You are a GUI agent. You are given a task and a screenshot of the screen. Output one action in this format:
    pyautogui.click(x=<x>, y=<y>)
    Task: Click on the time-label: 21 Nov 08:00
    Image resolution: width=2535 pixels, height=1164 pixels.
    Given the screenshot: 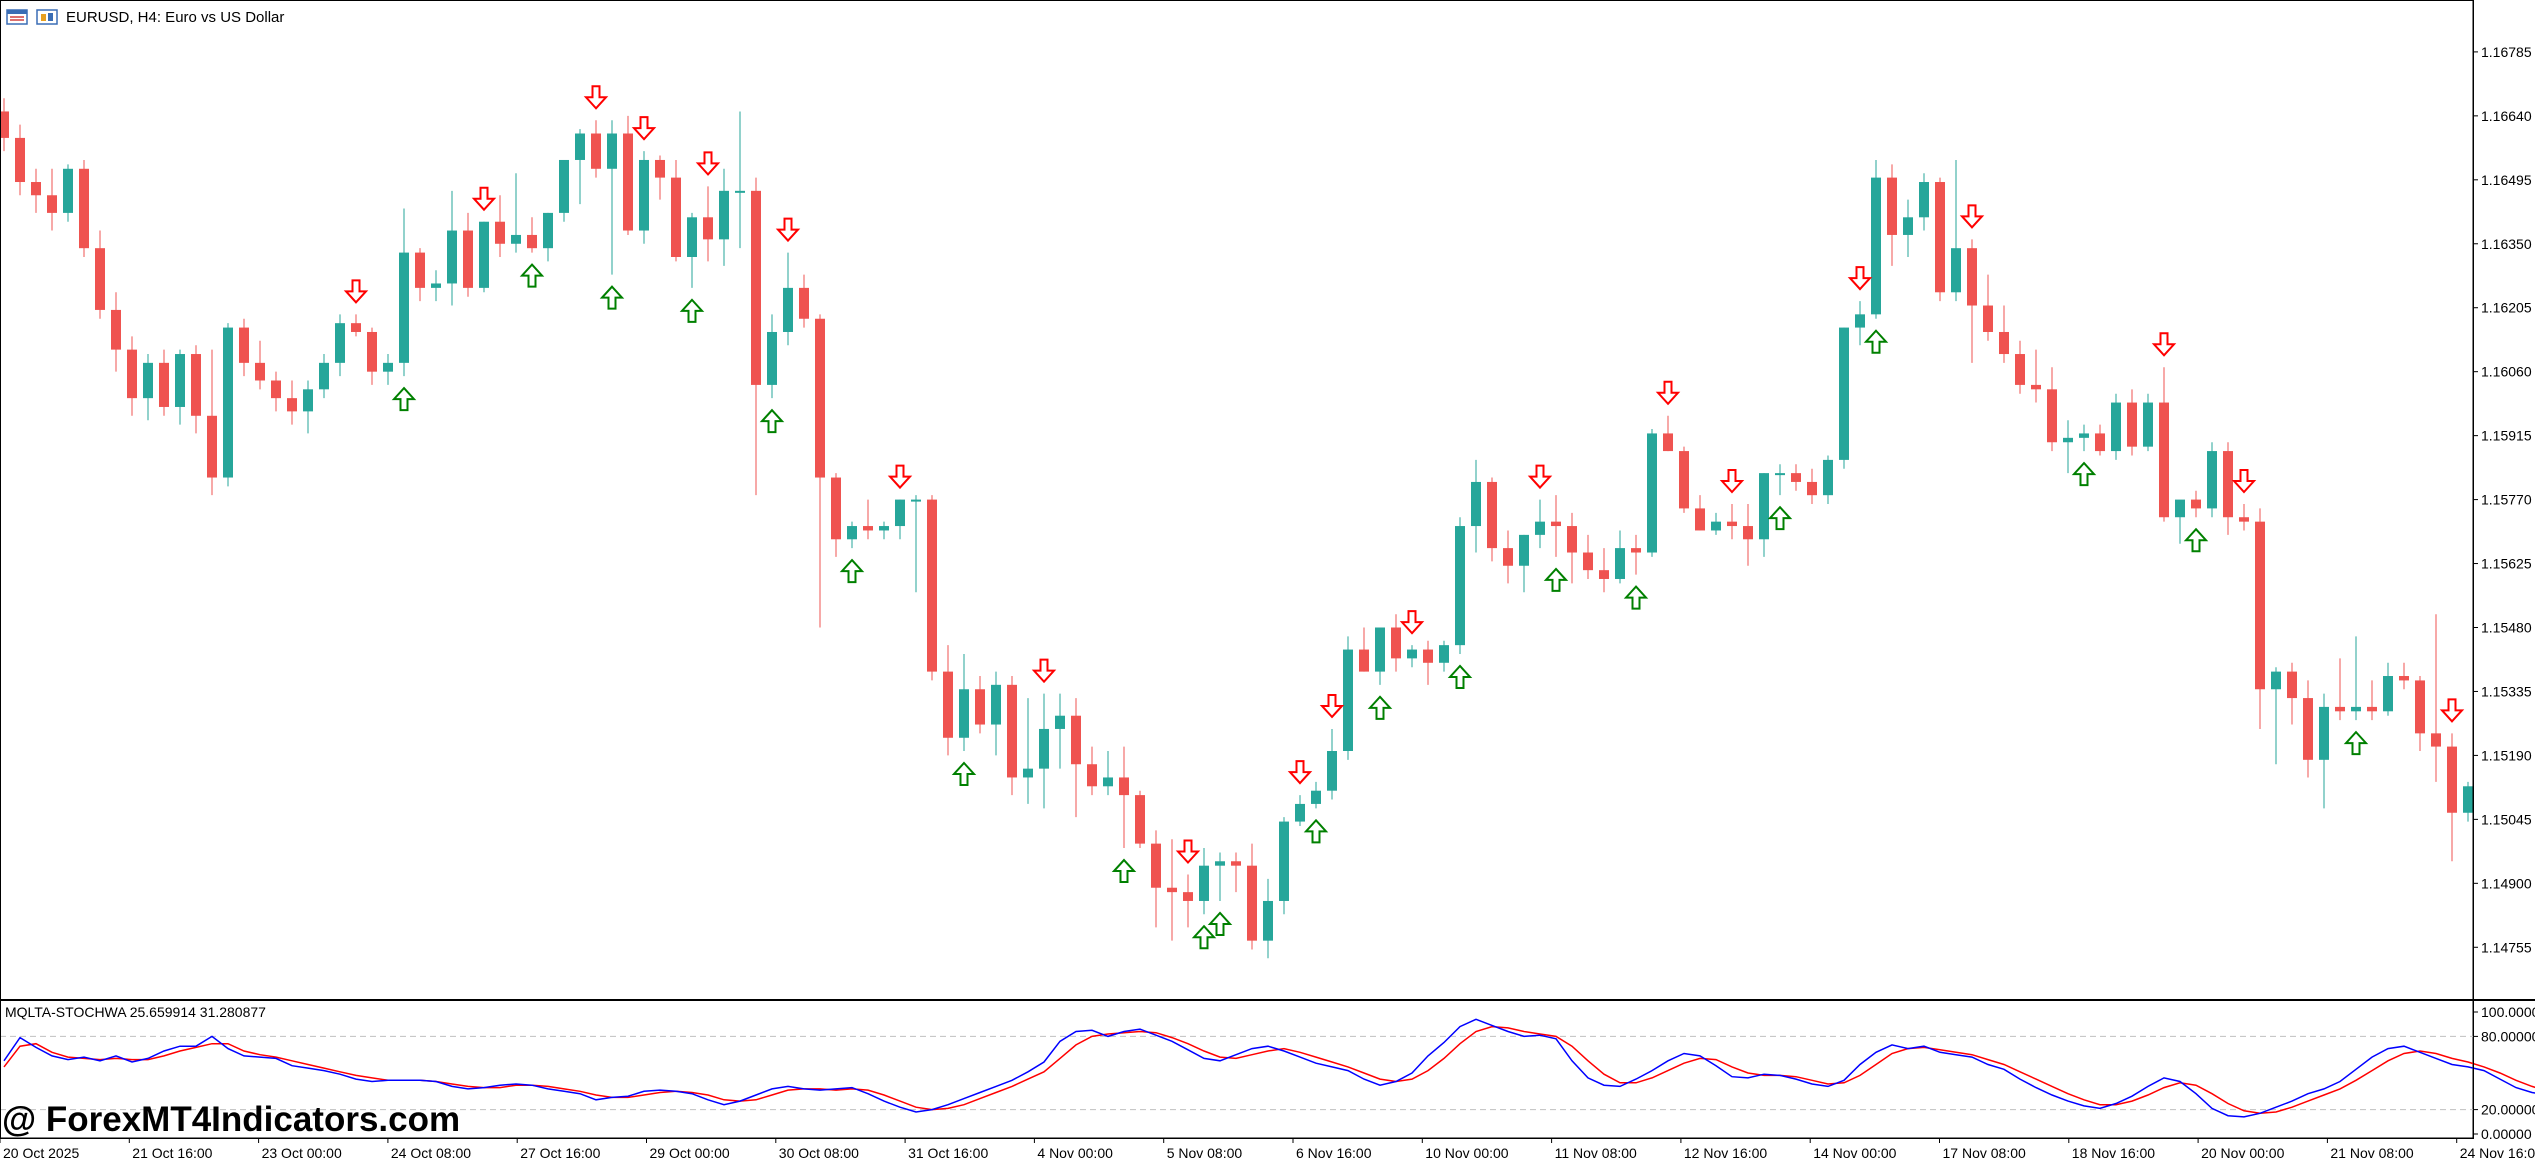 What is the action you would take?
    pyautogui.click(x=2371, y=1153)
    